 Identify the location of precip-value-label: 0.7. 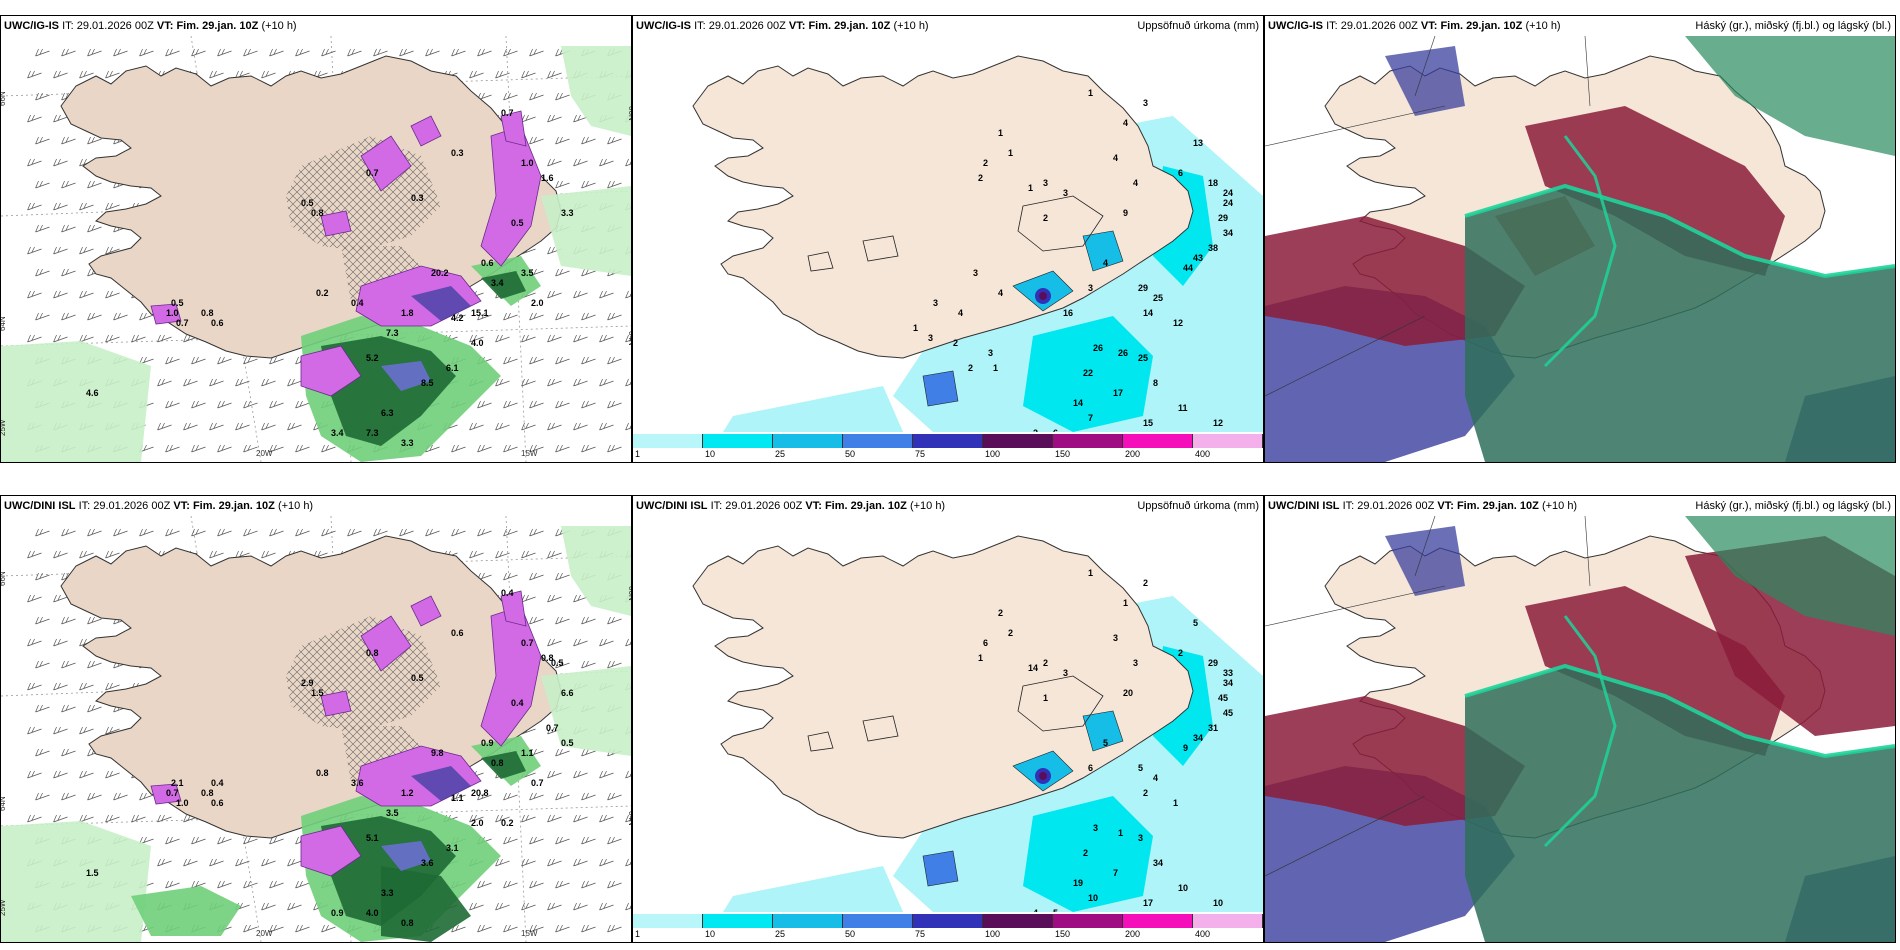
(182, 323).